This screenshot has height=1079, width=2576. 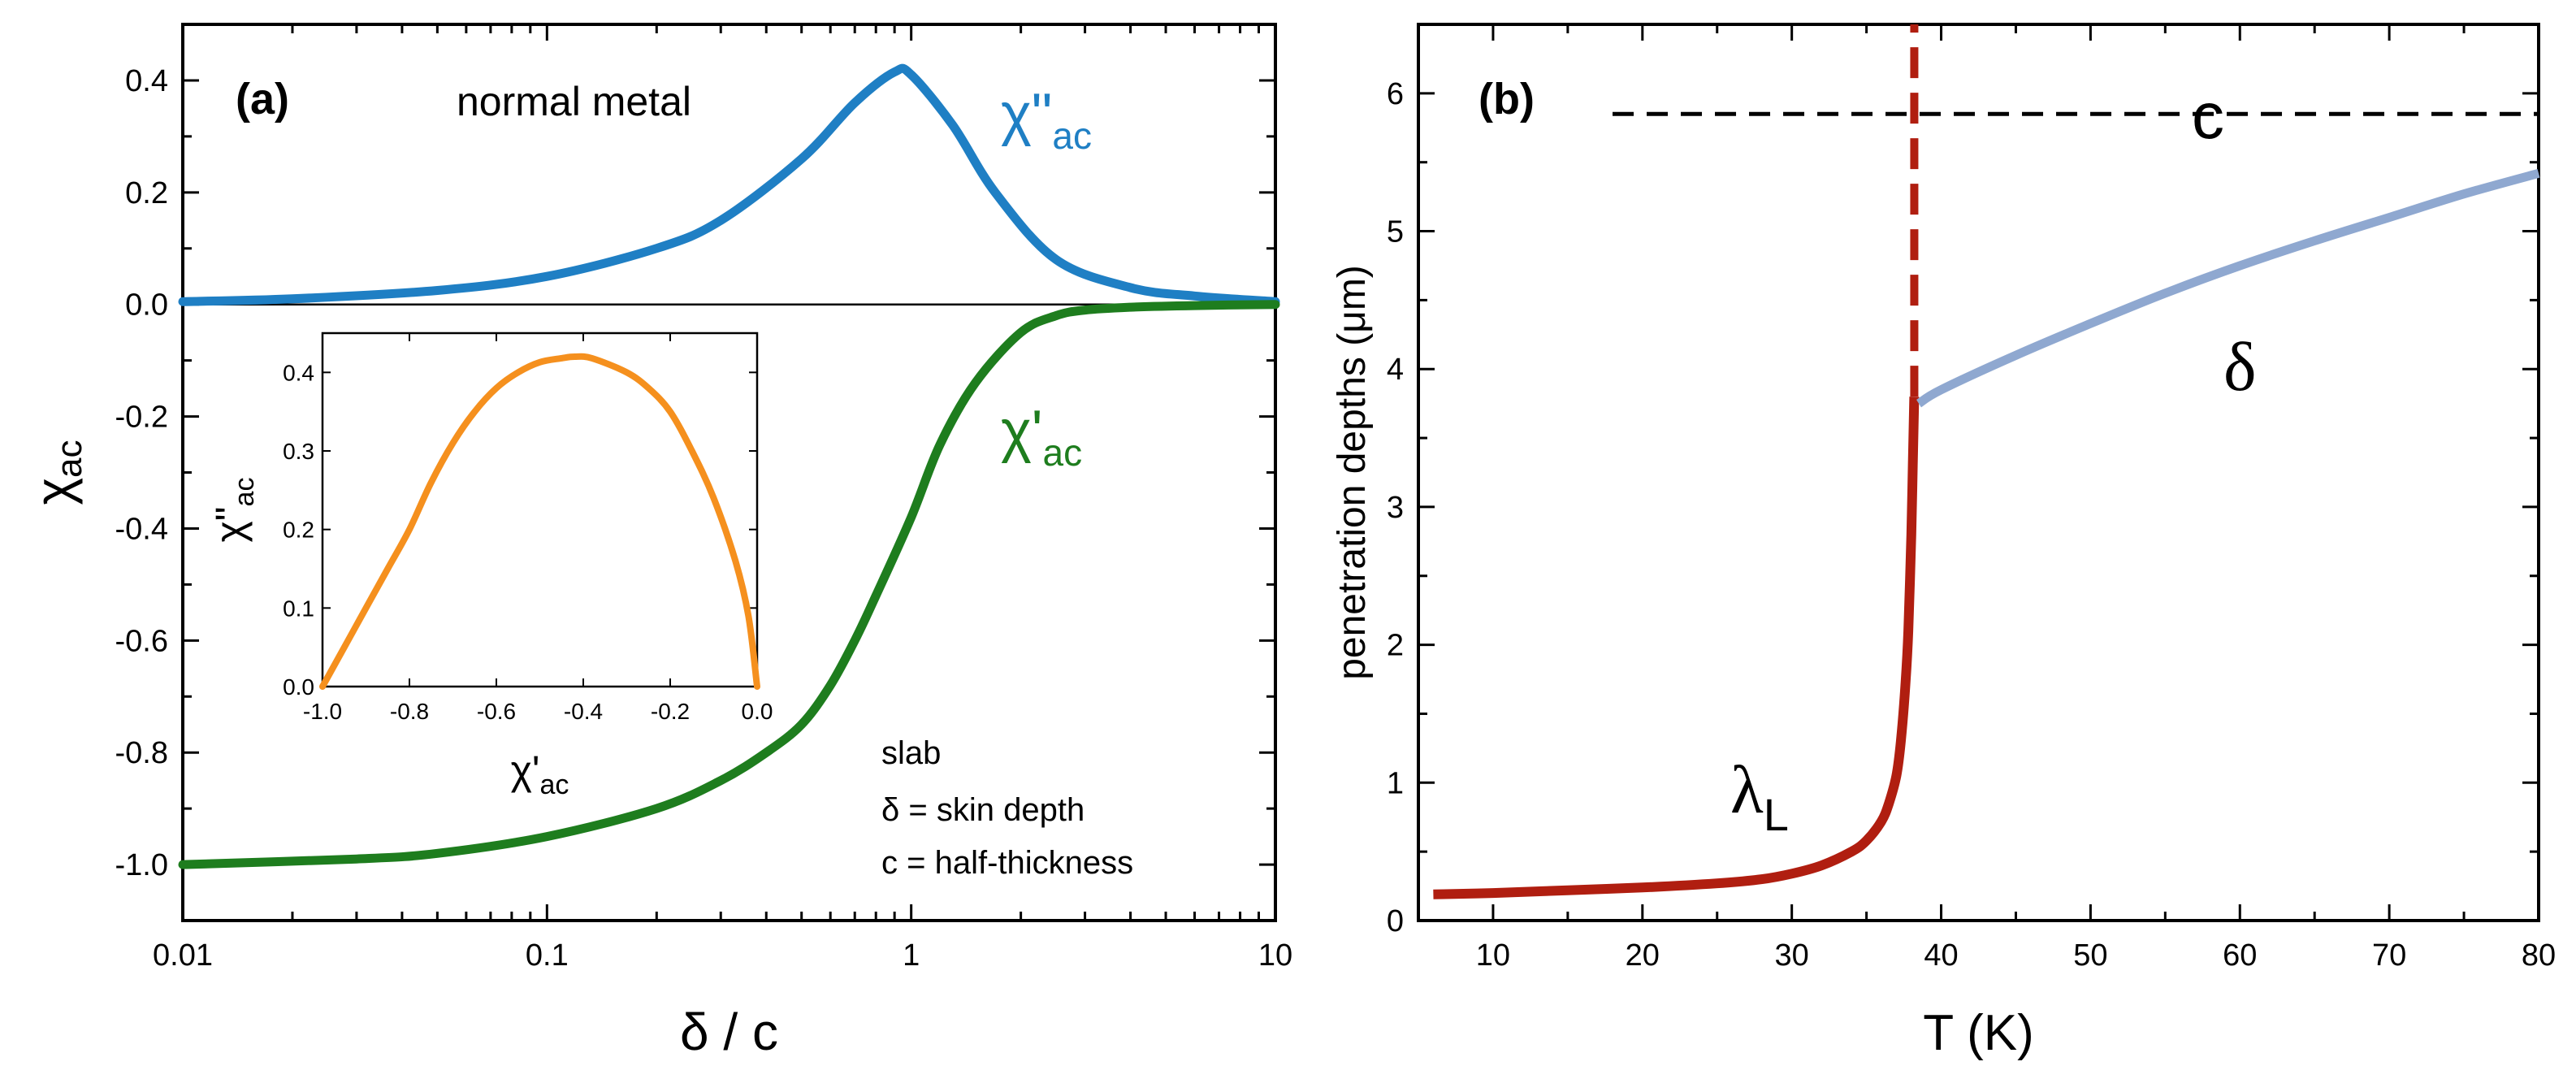 I want to click on inset-x-tick-label: -0.2, so click(x=670, y=711).